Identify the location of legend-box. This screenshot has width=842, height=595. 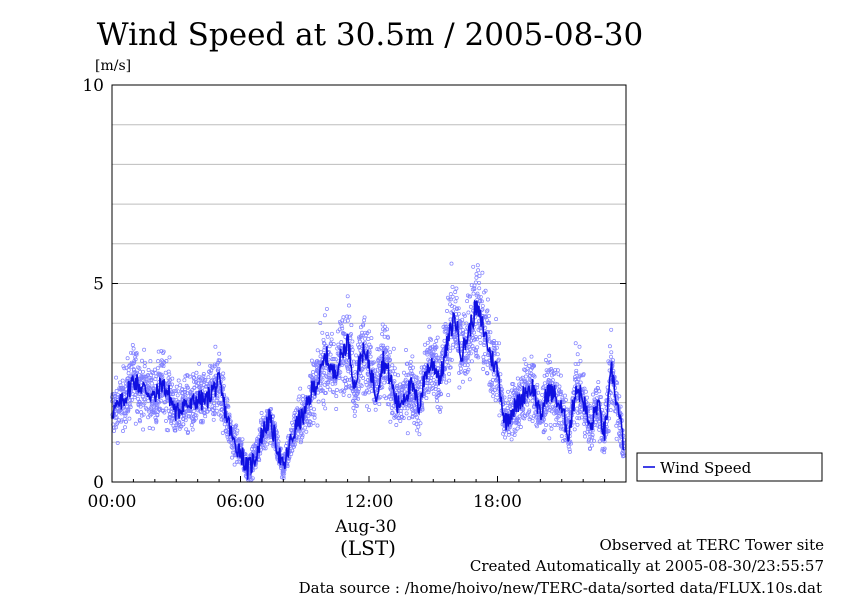
(729, 467).